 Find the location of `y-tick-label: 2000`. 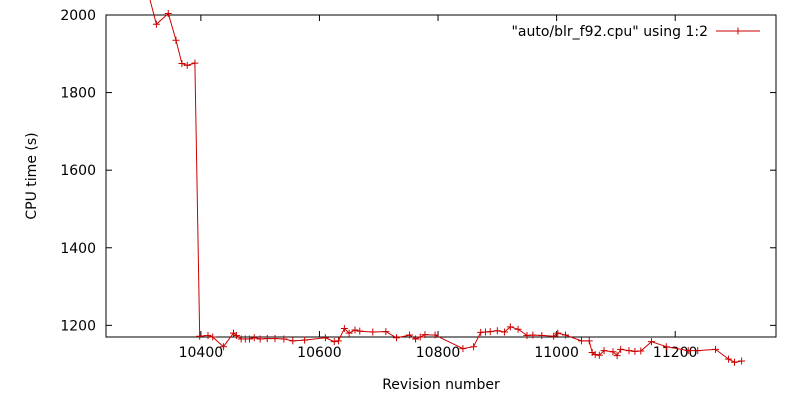

y-tick-label: 2000 is located at coordinates (78, 16).